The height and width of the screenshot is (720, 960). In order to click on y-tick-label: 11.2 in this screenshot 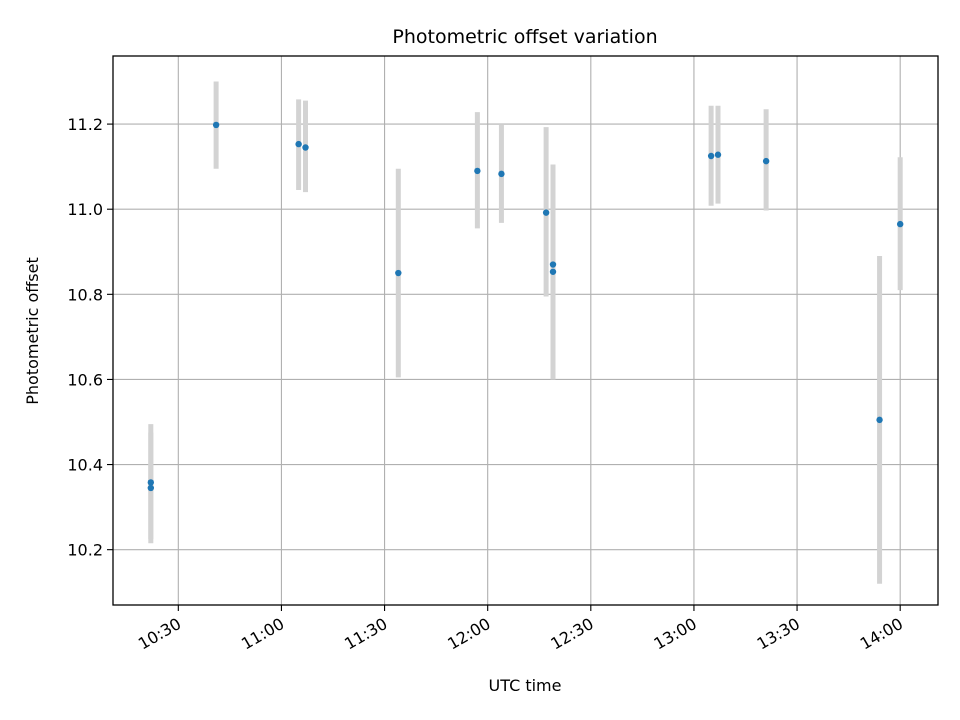, I will do `click(85, 124)`.